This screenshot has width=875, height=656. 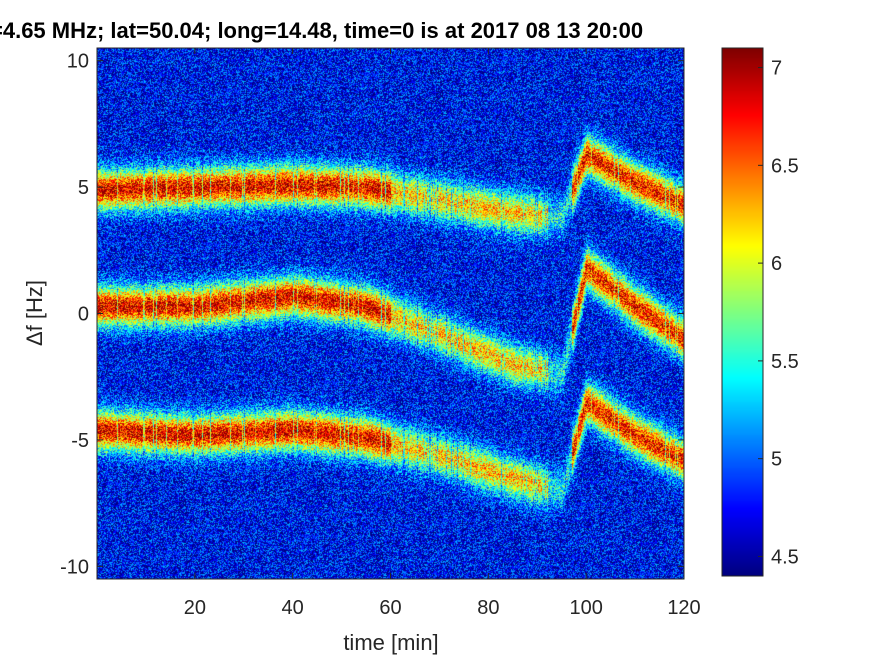 What do you see at coordinates (80, 441) in the screenshot?
I see `y-tick-label: -5` at bounding box center [80, 441].